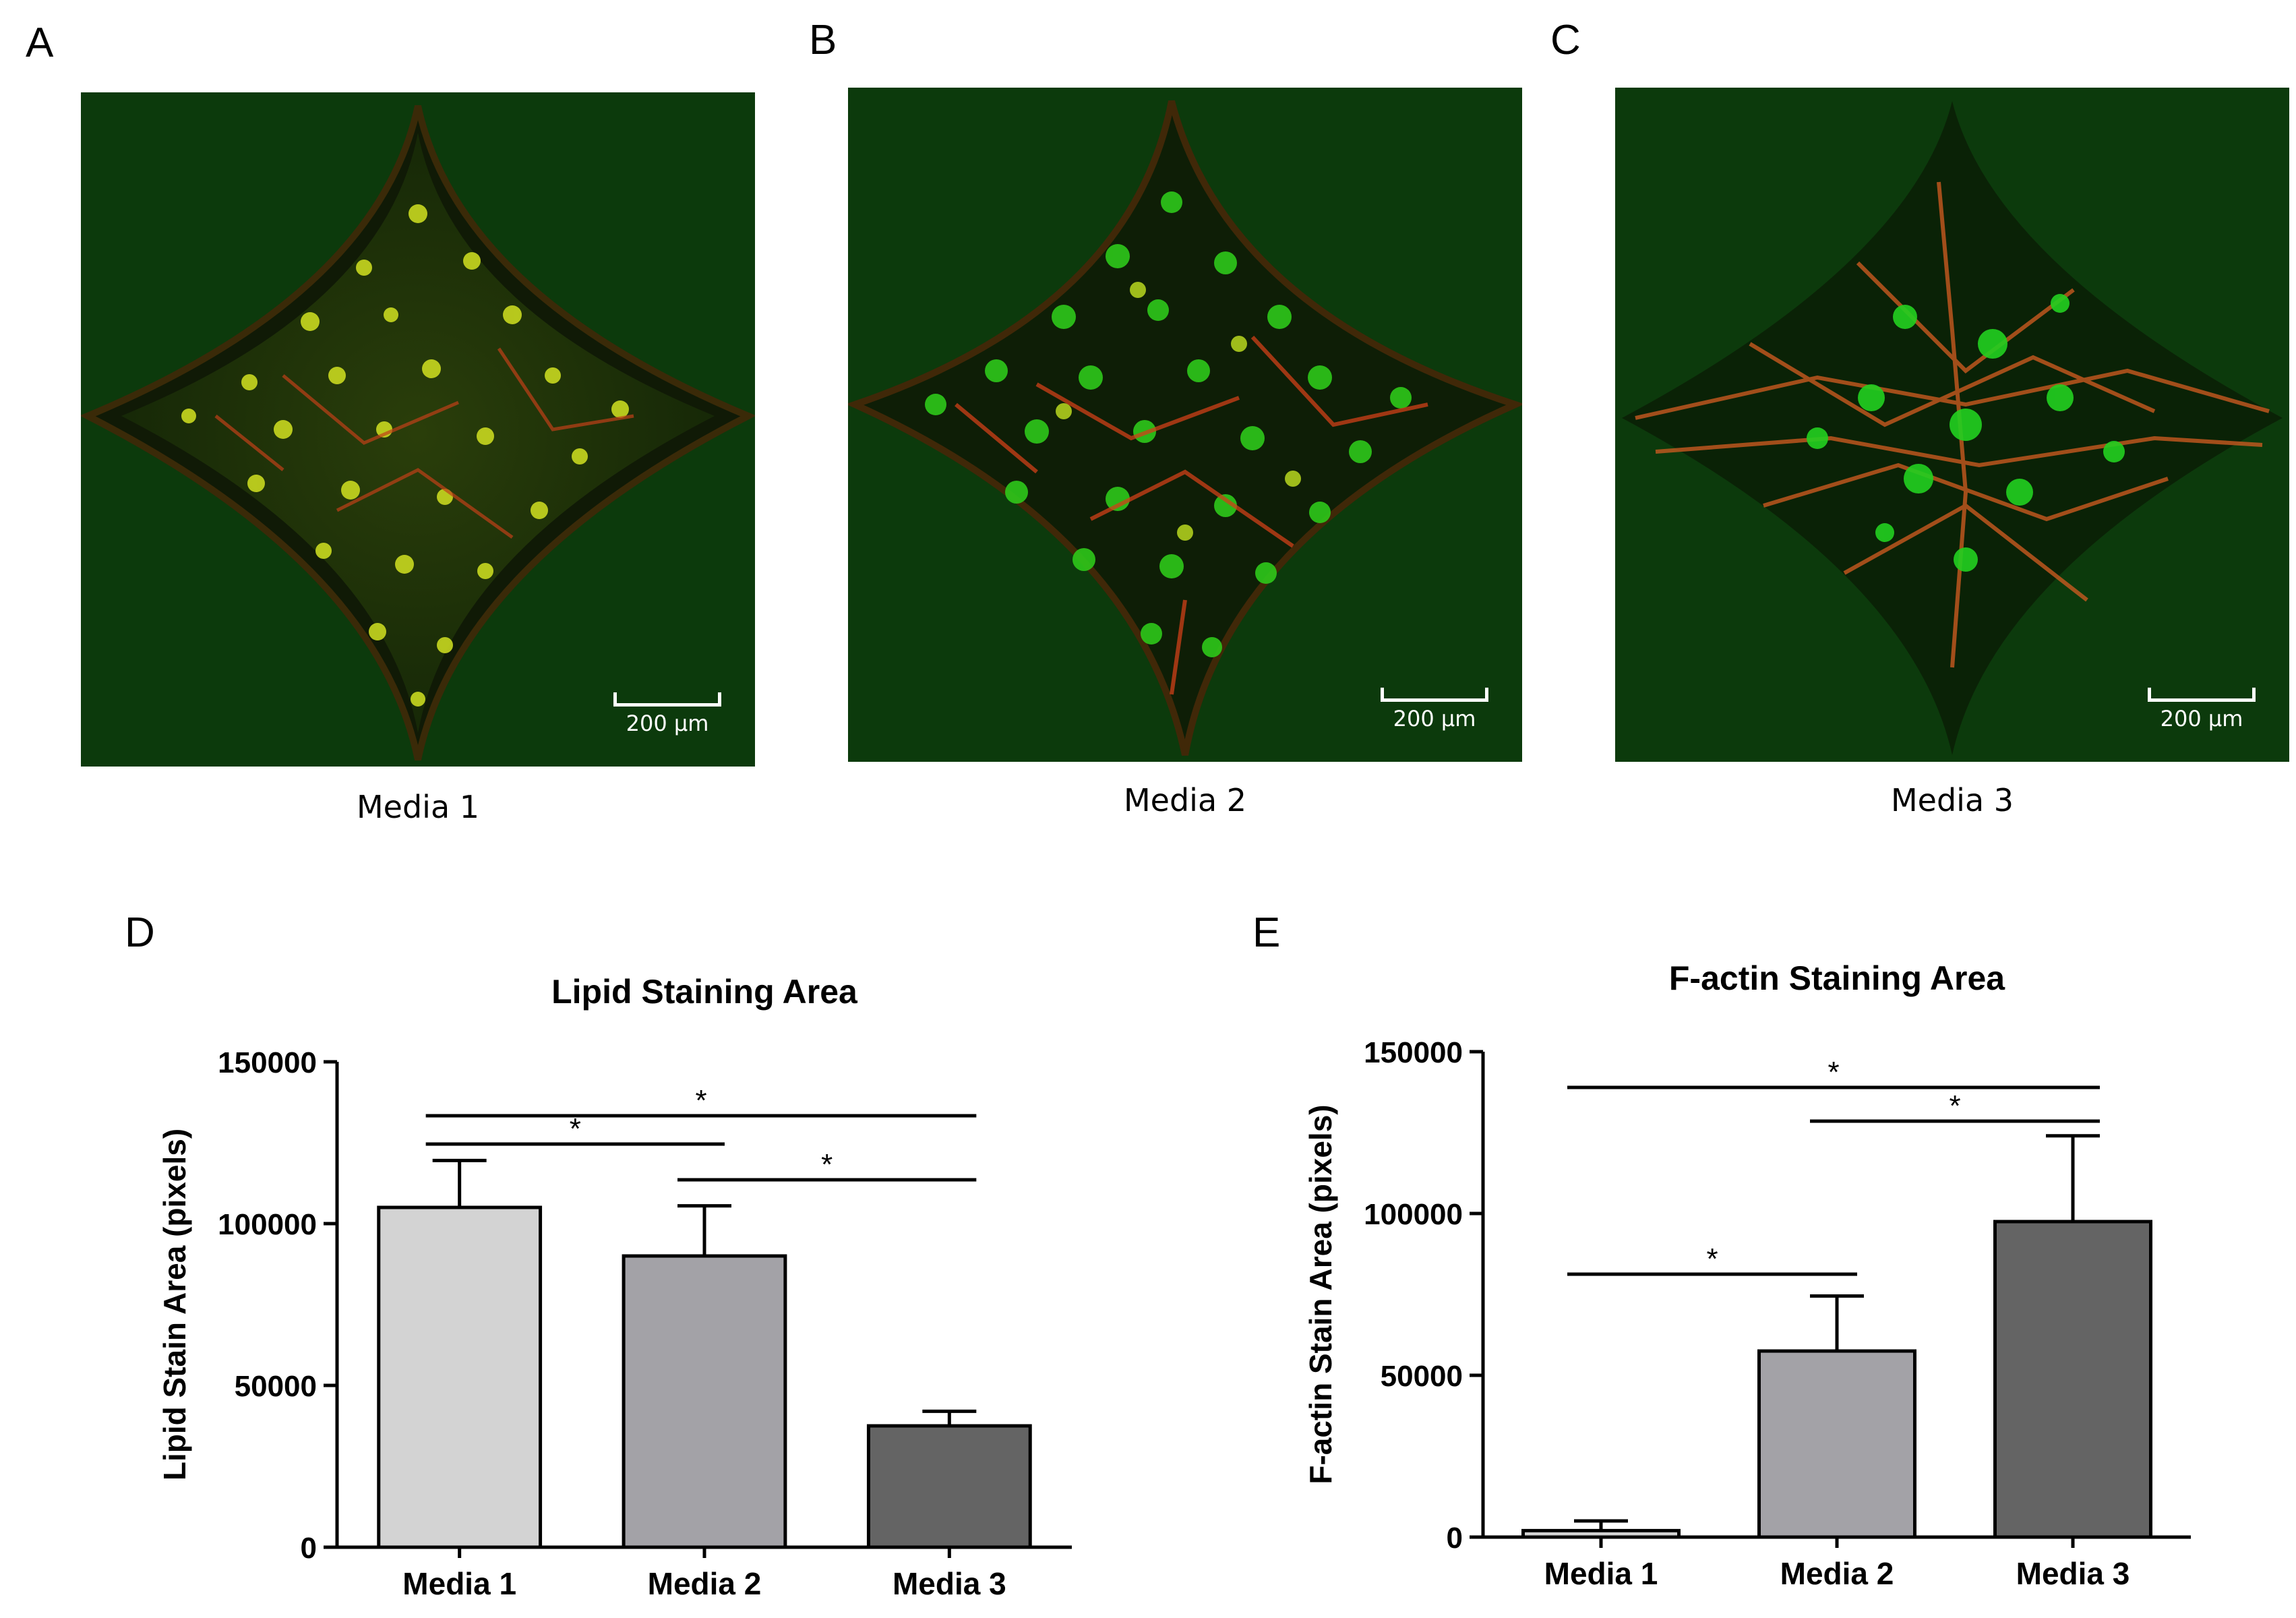 The width and height of the screenshot is (2296, 1618). I want to click on scale-bar-a: 200 µm, so click(667, 714).